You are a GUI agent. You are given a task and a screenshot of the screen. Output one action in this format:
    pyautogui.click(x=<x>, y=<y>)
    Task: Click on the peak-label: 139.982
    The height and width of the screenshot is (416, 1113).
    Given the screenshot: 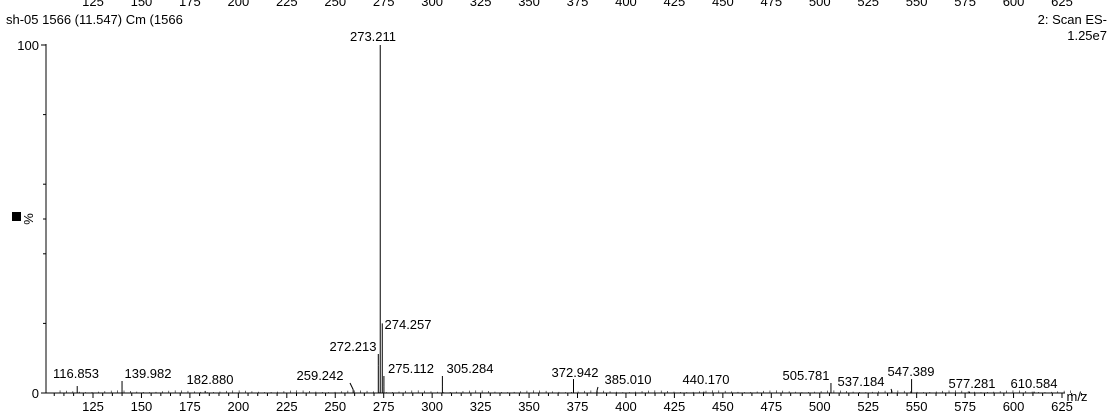 What is the action you would take?
    pyautogui.click(x=148, y=373)
    